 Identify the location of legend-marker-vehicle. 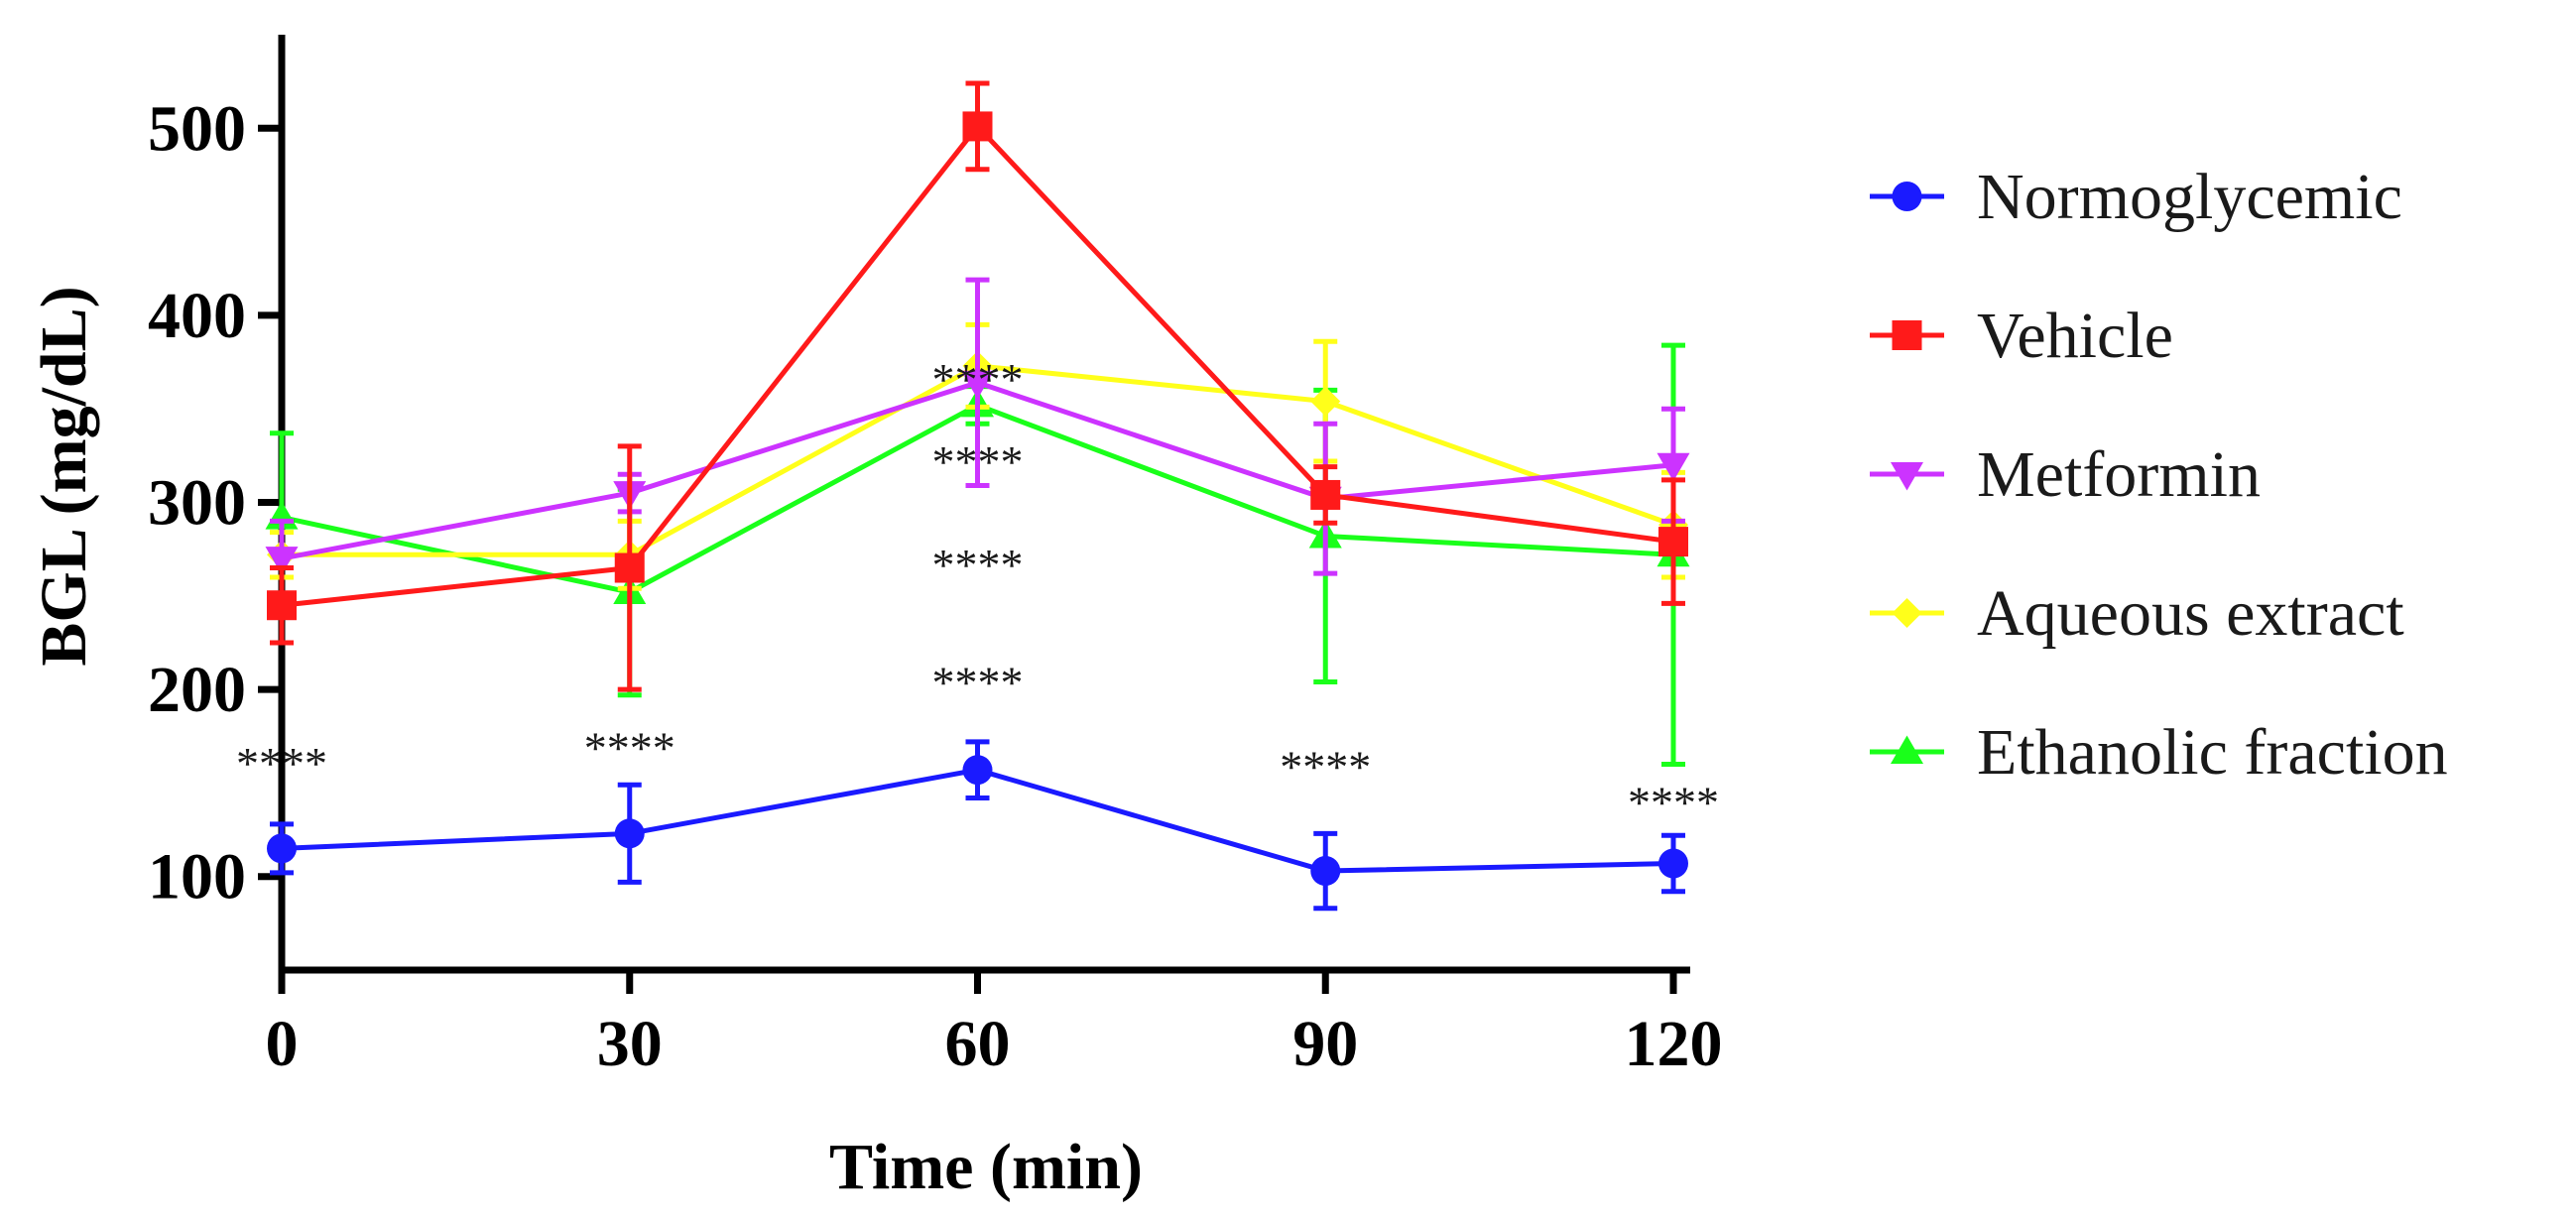
(1907, 335).